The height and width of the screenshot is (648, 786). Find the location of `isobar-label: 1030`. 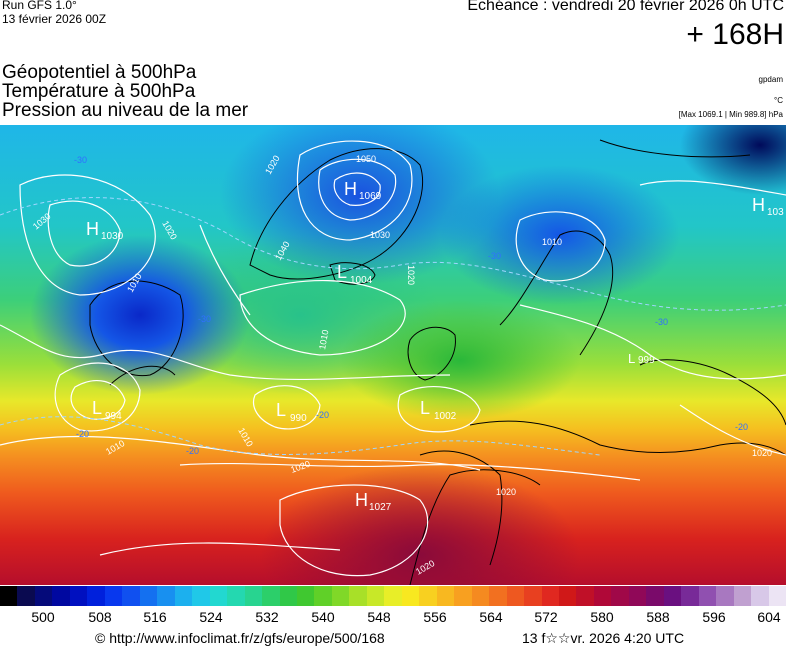

isobar-label: 1030 is located at coordinates (380, 235).